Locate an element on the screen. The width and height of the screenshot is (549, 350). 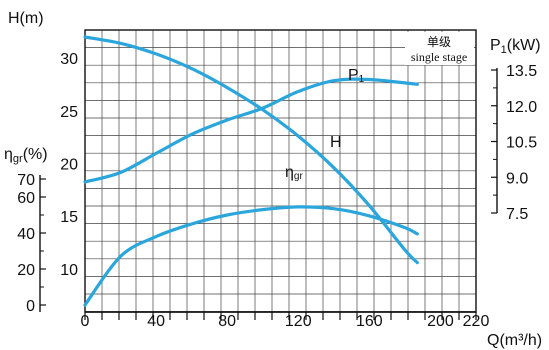
h-curve-label: H is located at coordinates (336, 142).